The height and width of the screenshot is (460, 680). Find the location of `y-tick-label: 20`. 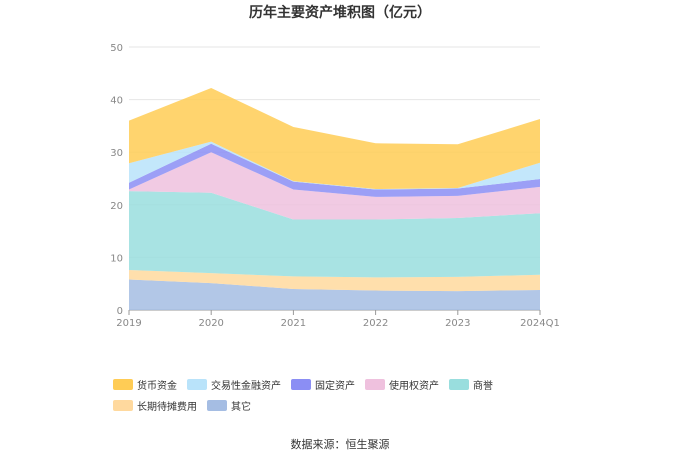

y-tick-label: 20 is located at coordinates (116, 206).